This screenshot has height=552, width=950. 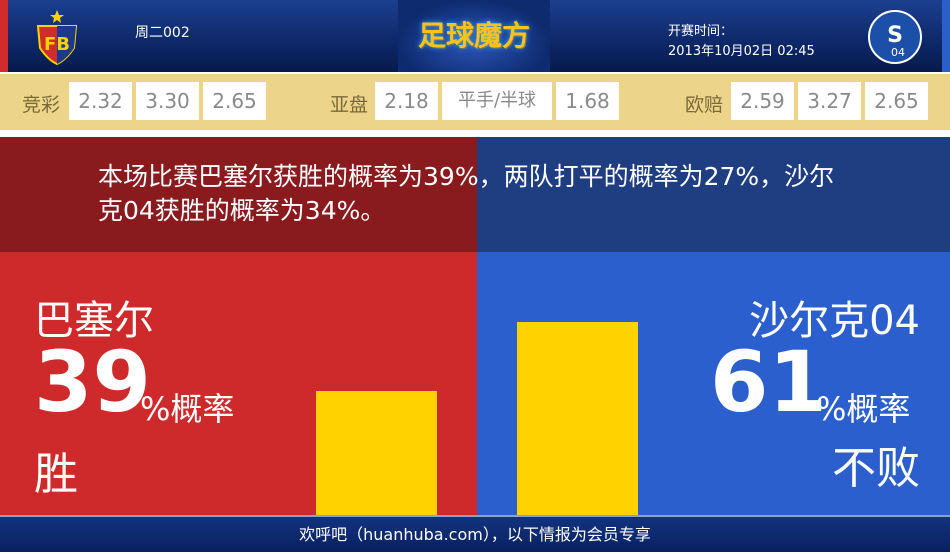 I want to click on logo-panel, so click(x=474, y=36).